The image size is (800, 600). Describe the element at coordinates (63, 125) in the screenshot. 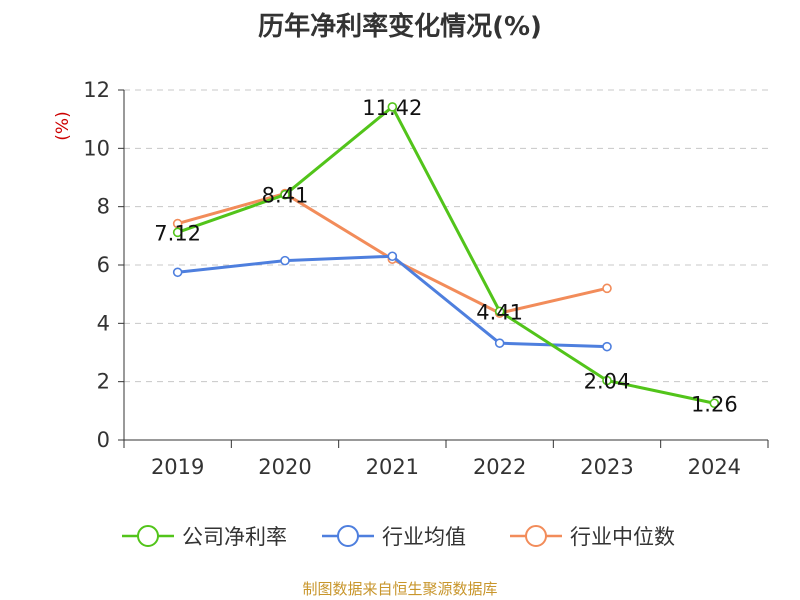

I see `y-axis-unit-label: (%)` at that location.